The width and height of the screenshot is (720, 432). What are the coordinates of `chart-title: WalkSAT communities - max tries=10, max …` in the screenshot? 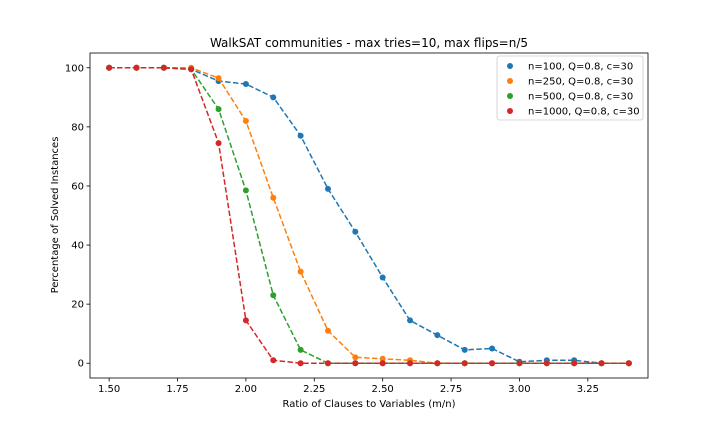 It's located at (369, 43).